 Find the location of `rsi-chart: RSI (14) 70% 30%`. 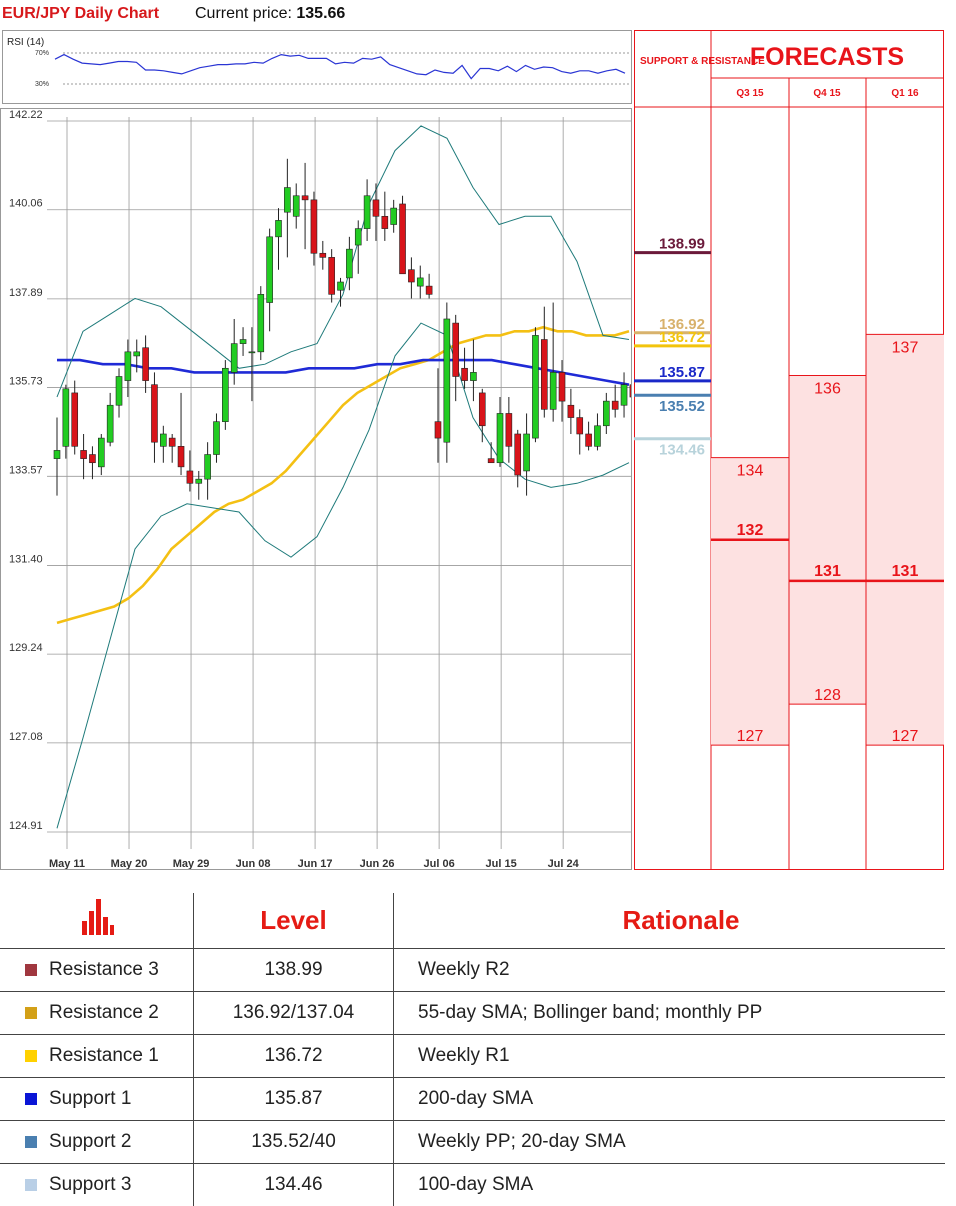

rsi-chart: RSI (14) 70% 30% is located at coordinates (317, 67).